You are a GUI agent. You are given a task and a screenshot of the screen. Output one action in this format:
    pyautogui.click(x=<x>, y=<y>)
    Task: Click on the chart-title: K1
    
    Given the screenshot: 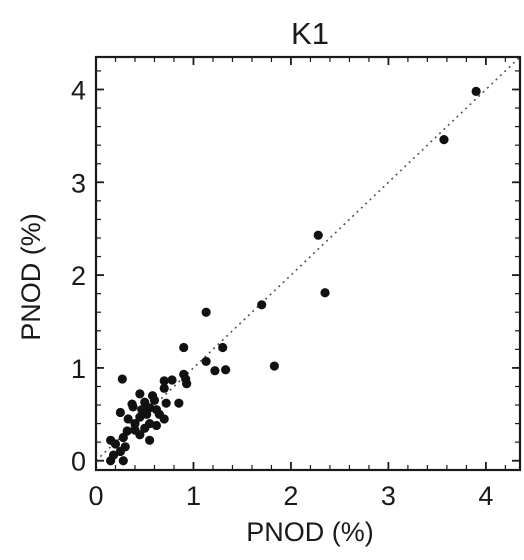 What is the action you would take?
    pyautogui.click(x=310, y=33)
    